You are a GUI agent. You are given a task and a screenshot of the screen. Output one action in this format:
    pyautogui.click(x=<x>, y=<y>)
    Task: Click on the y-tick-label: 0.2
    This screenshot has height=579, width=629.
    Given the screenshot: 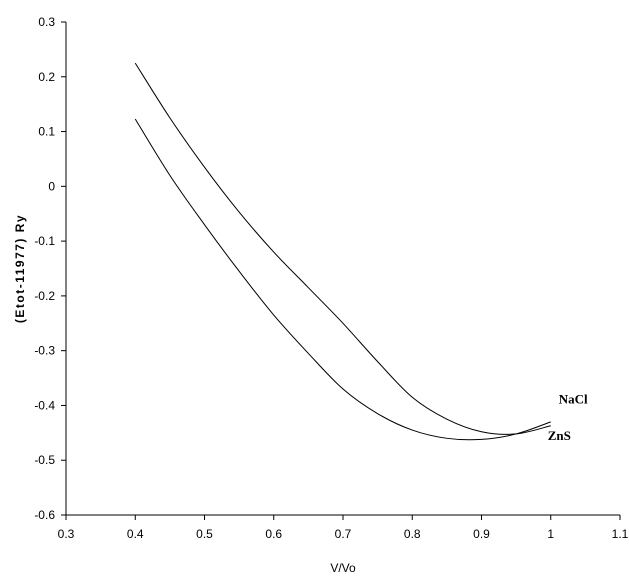 What is the action you would take?
    pyautogui.click(x=46, y=77)
    